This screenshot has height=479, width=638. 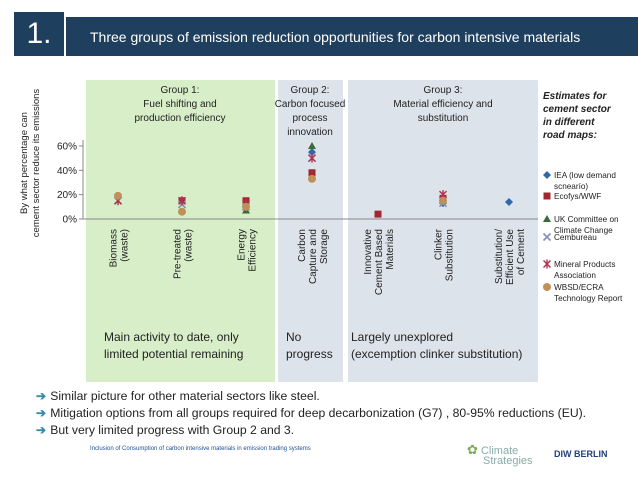 What do you see at coordinates (443, 90) in the screenshot?
I see `group-header-line: Group 3:` at bounding box center [443, 90].